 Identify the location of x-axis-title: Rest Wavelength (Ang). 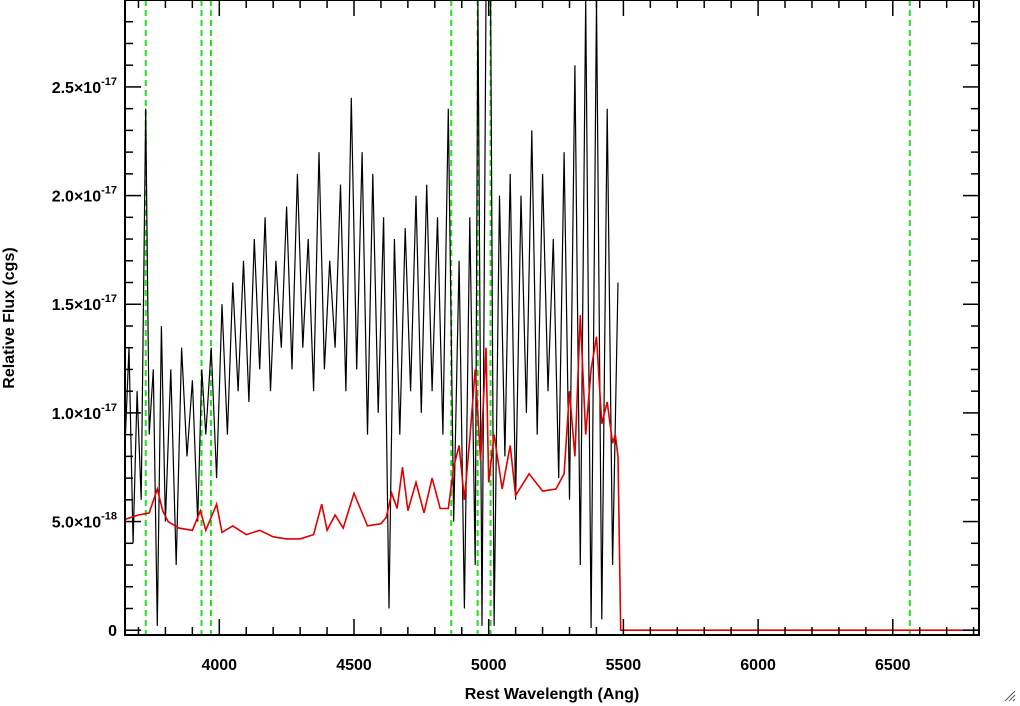
(552, 694).